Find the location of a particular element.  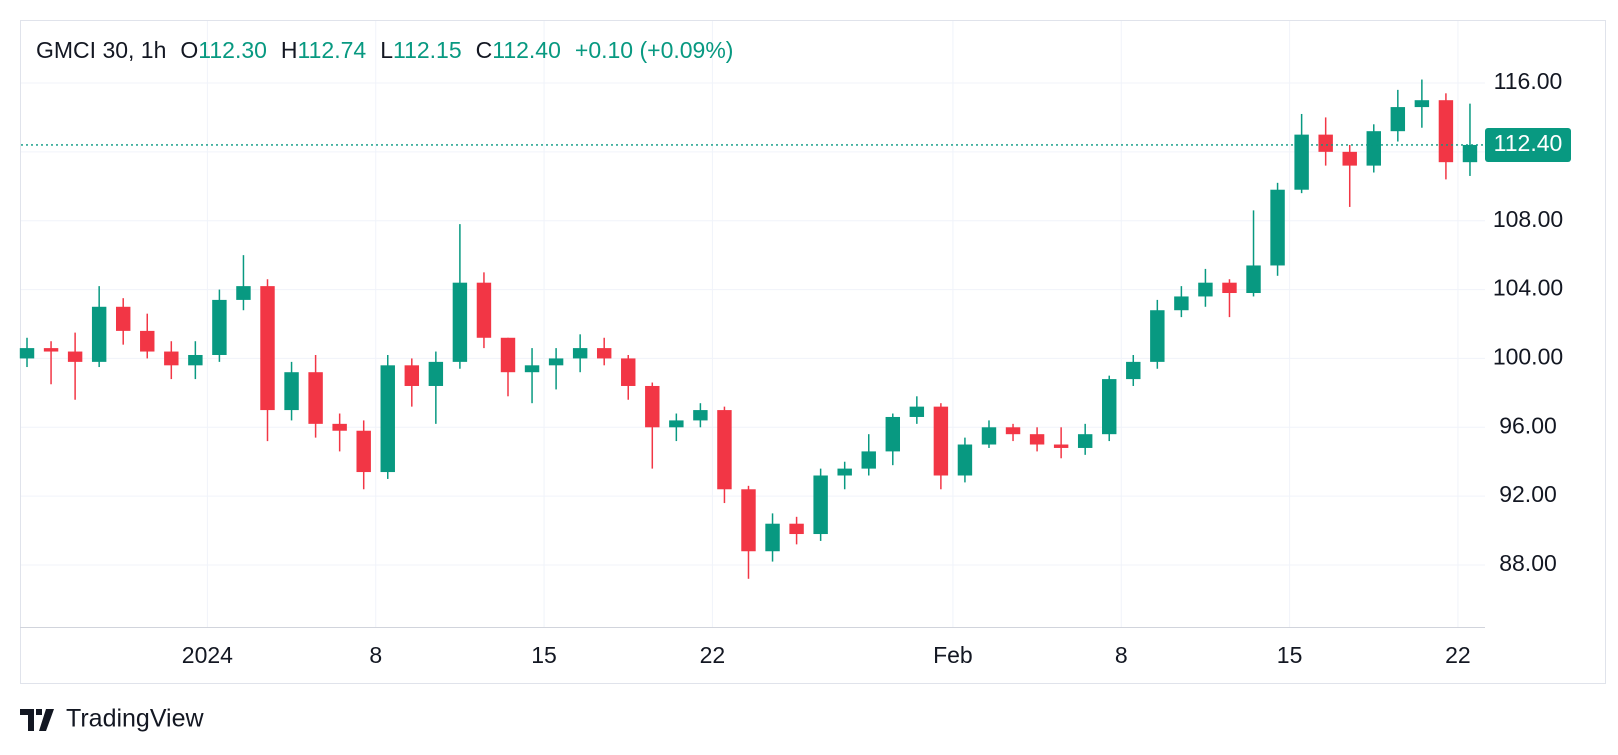

h-label: H is located at coordinates (289, 50).